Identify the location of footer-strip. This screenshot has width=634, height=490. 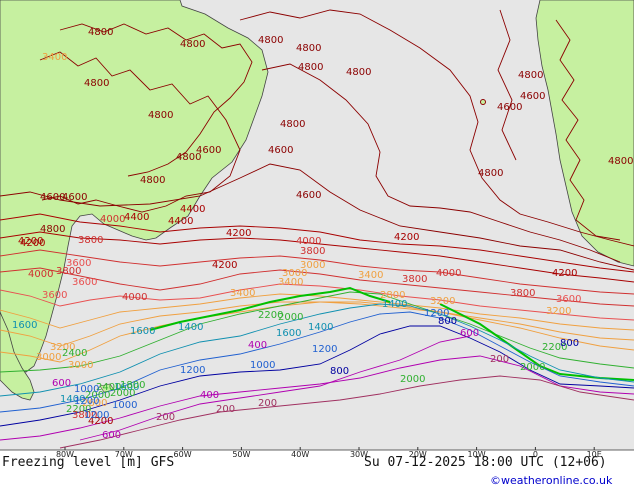
(317, 470).